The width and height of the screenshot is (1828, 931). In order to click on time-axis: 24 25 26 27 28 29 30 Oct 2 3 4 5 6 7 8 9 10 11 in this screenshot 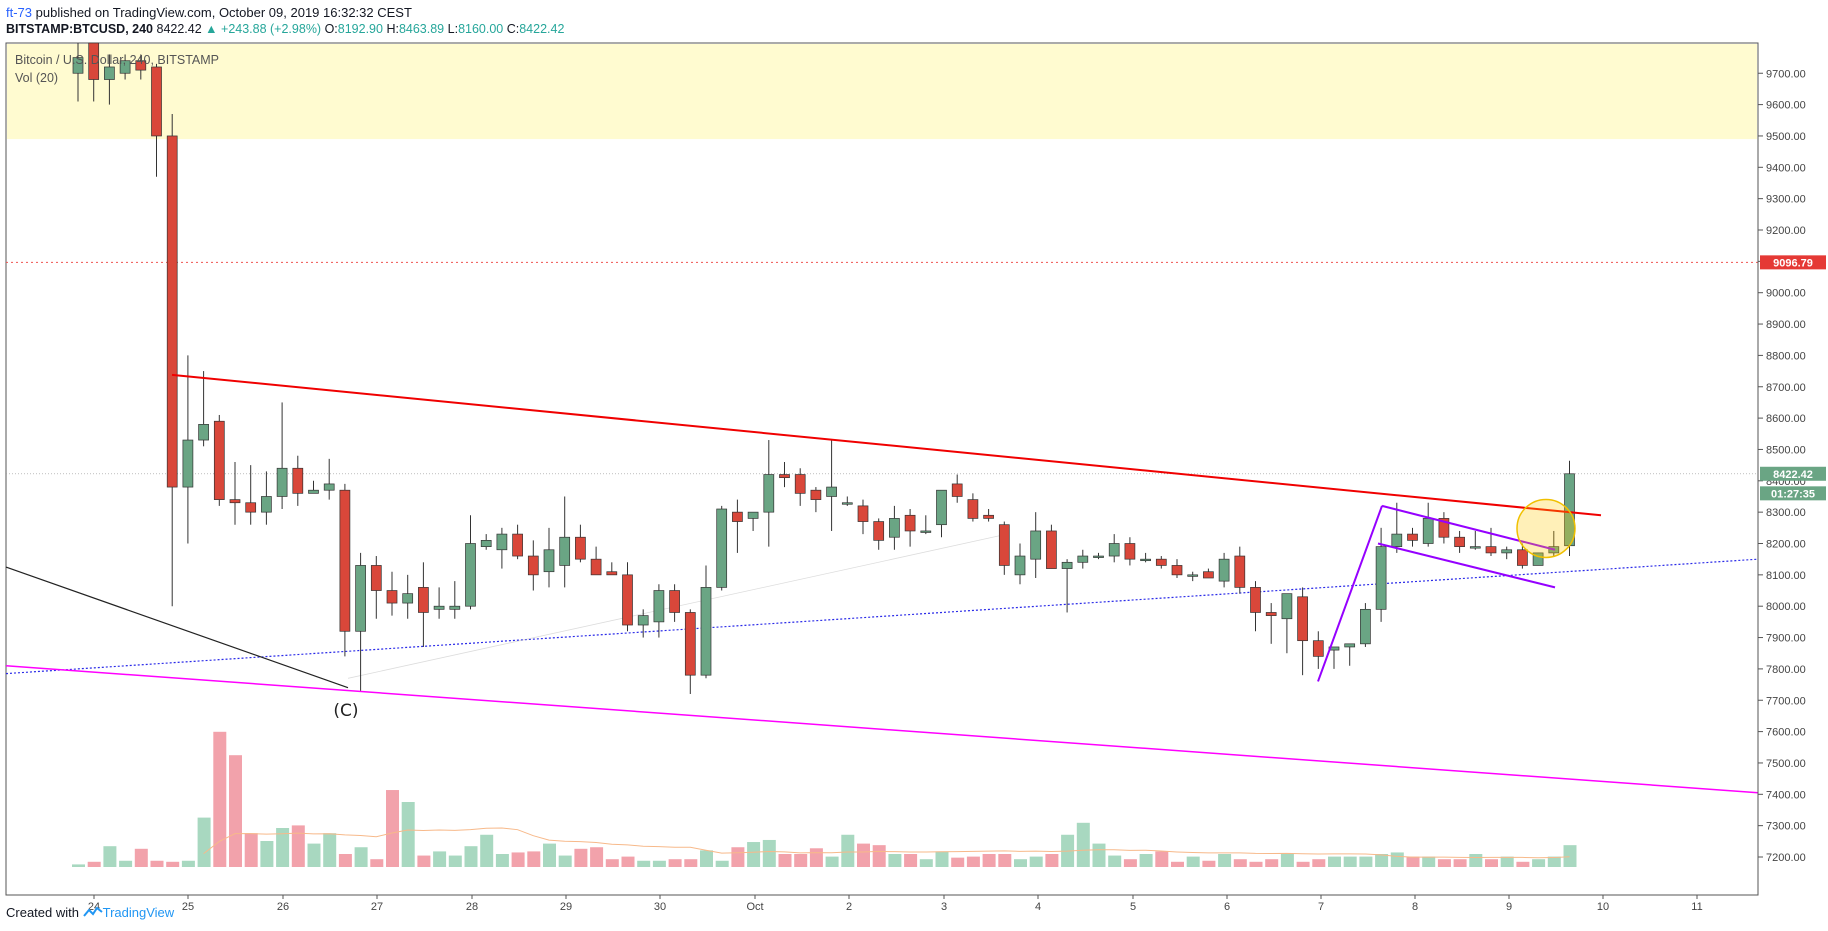, I will do `click(895, 904)`.